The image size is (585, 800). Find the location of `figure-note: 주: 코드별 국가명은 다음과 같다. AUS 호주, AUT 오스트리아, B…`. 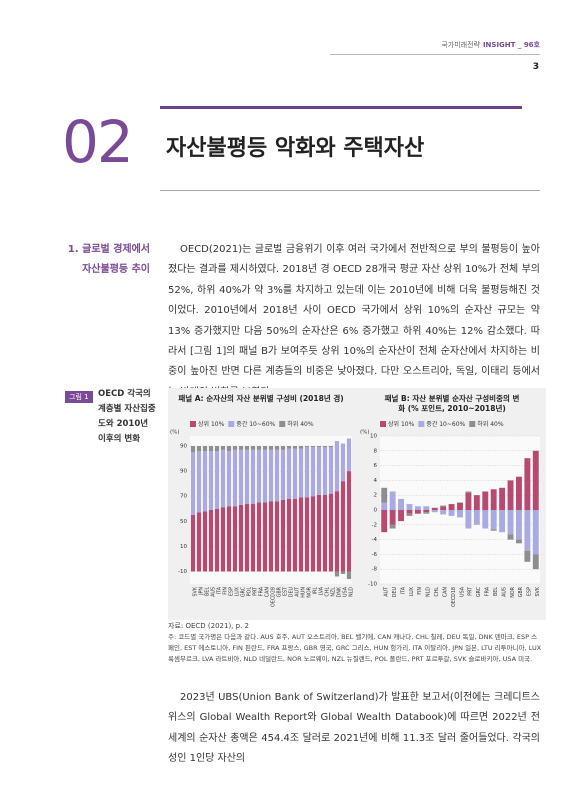

figure-note: 주: 코드별 국가명은 다음과 같다. AUS 호주, AUT 오스트리아, B… is located at coordinates (355, 648).